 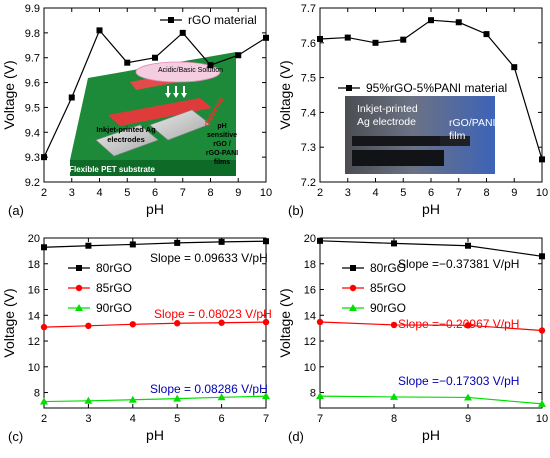 What do you see at coordinates (32, 158) in the screenshot?
I see `y-tick-label: 9.3` at bounding box center [32, 158].